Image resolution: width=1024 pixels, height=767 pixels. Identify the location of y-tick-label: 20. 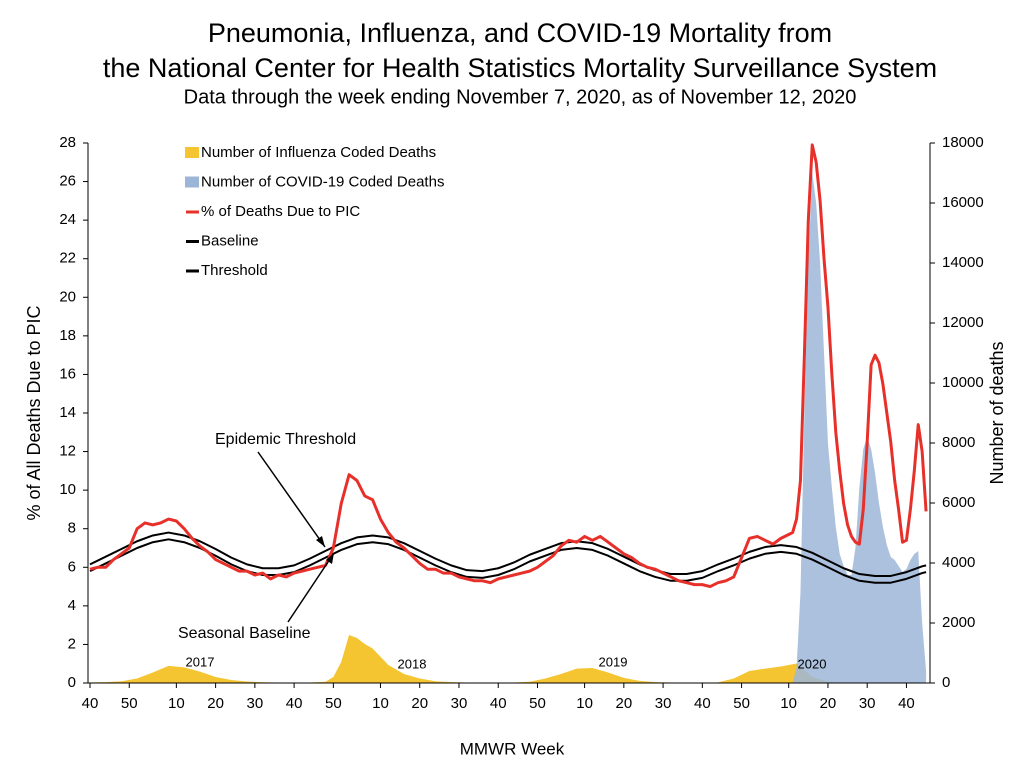
(67, 296).